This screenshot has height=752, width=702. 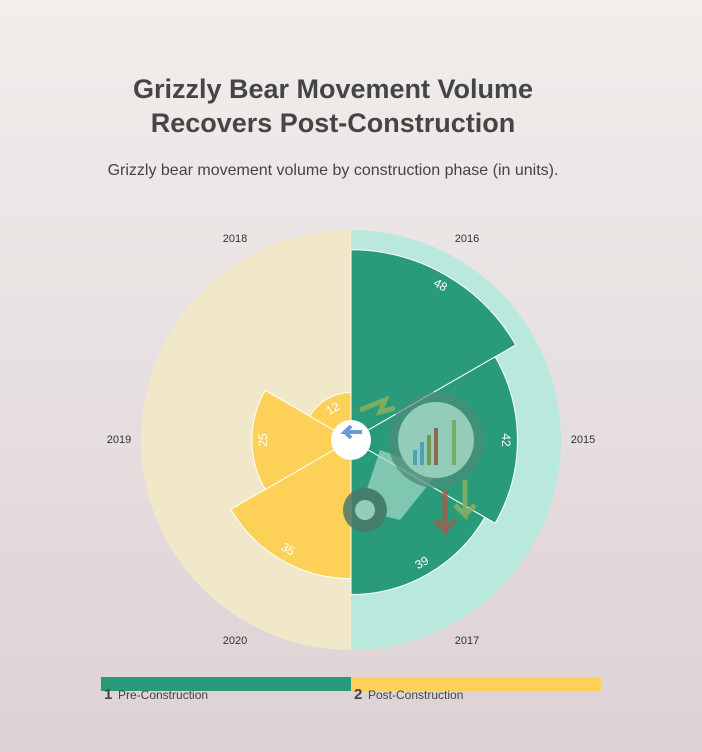 I want to click on gear-inner, so click(x=365, y=510).